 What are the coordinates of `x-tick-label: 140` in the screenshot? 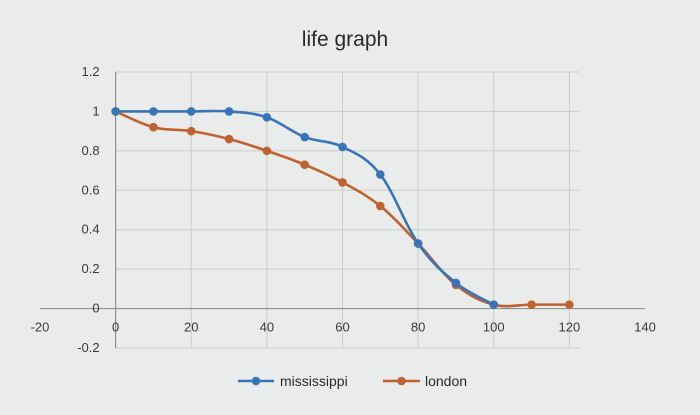 It's located at (645, 327).